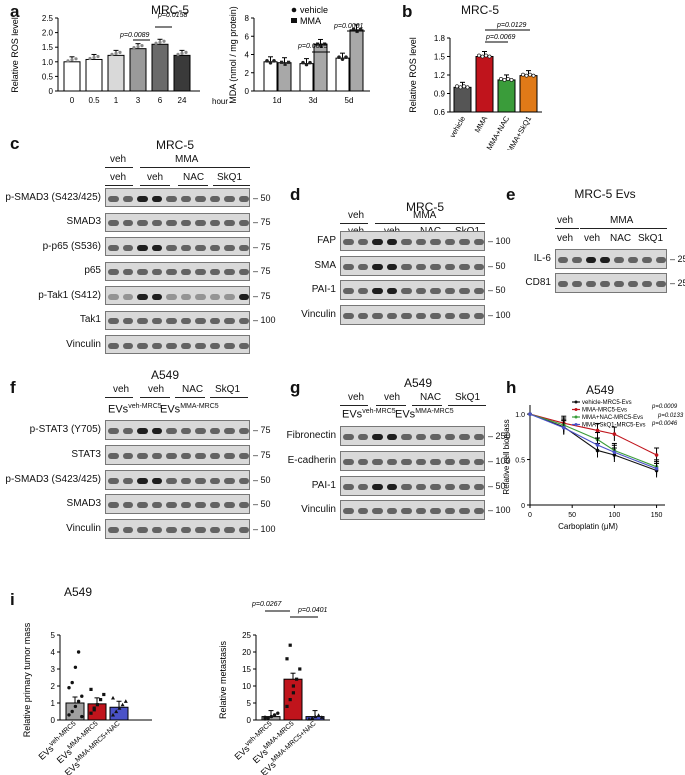 The height and width of the screenshot is (775, 685). Describe the element at coordinates (246, 686) in the screenshot. I see `i-ytick-label: 10` at that location.